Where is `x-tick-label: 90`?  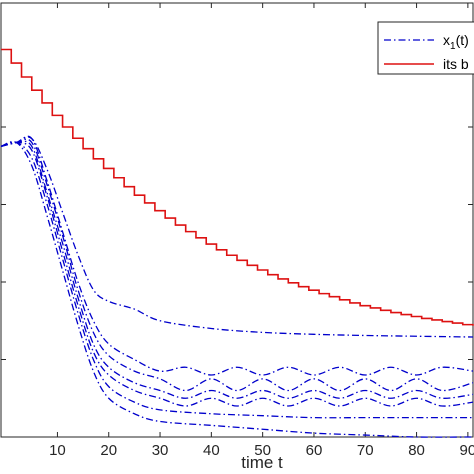
x-tick-label: 90 is located at coordinates (467, 450).